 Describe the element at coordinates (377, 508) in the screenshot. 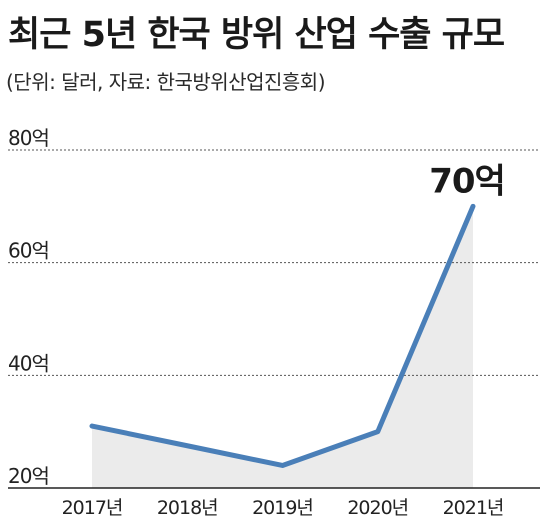

I see `x-tick-label: 2020년` at that location.